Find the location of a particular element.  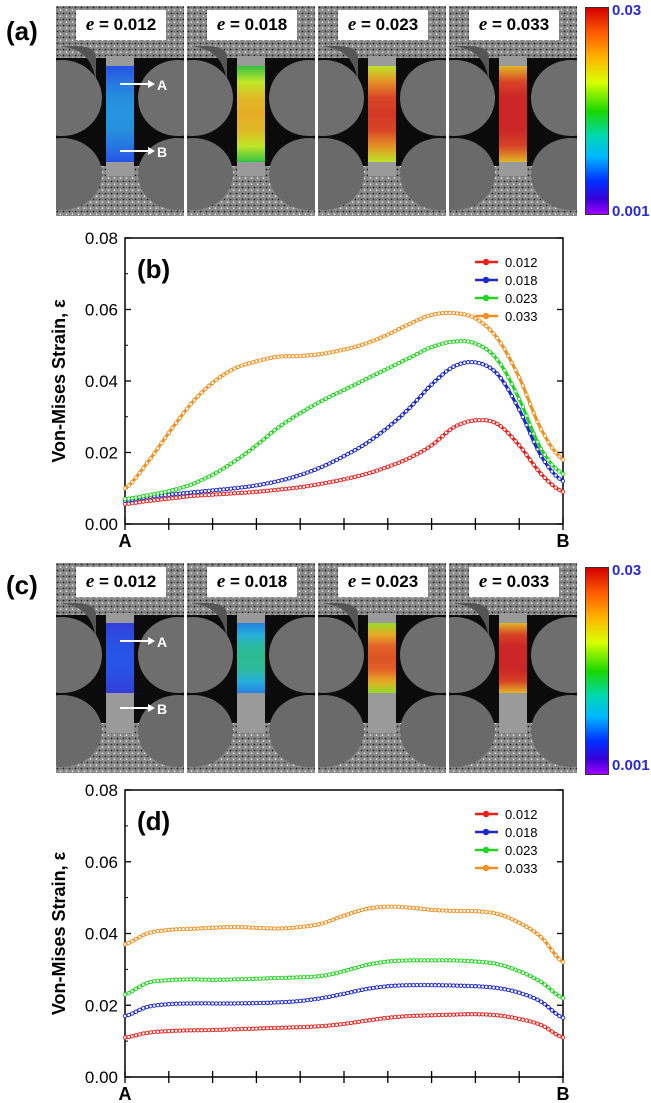

specimen-graphic: AB is located at coordinates (120, 668).